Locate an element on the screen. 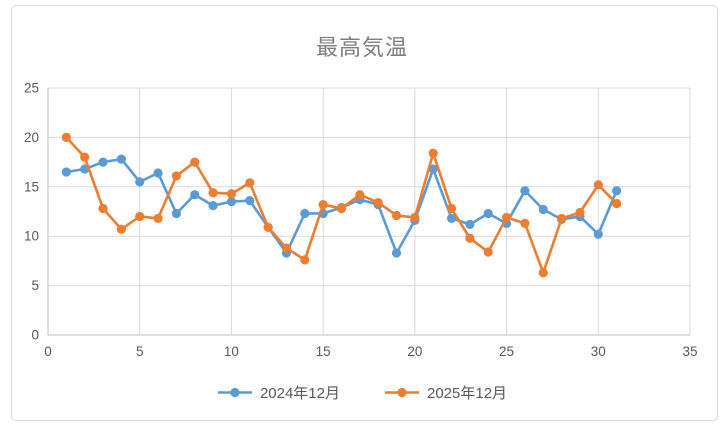 The width and height of the screenshot is (724, 433). chart-title: 最高気温 is located at coordinates (361, 47).